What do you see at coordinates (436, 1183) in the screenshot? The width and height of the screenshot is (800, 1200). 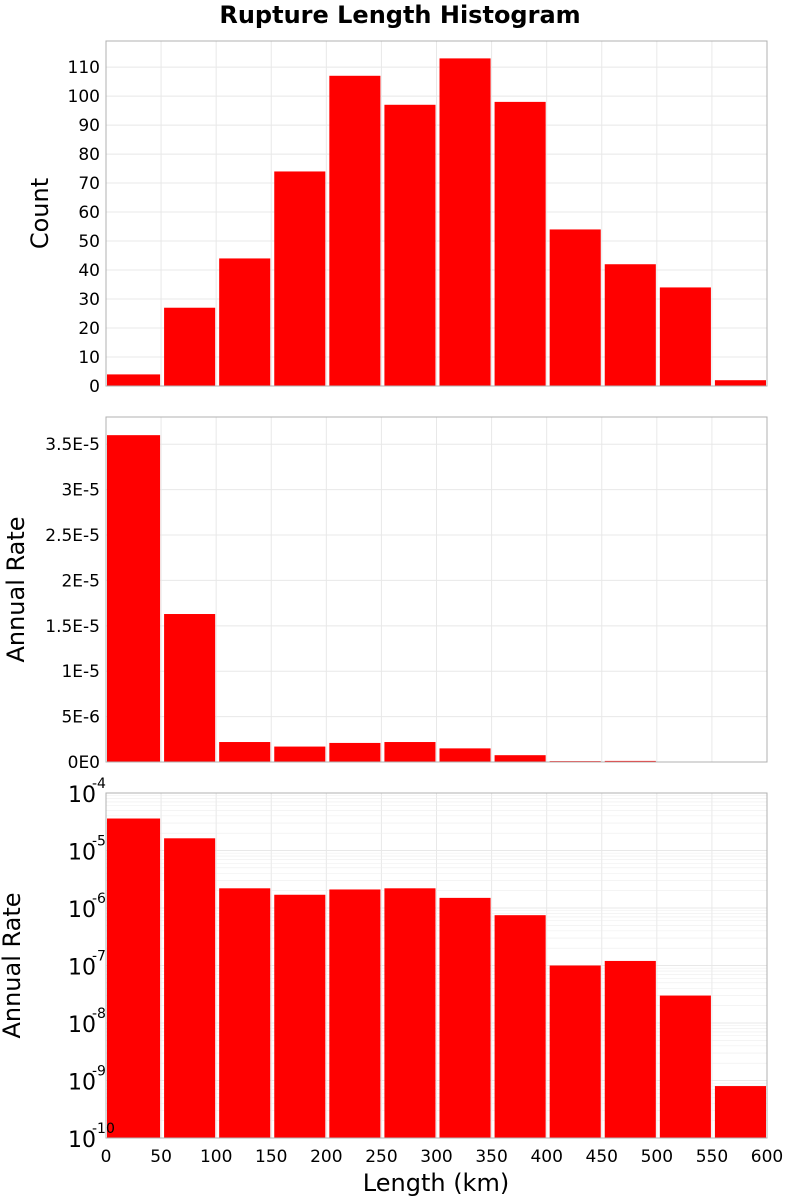 I see `x-axis-label: Length (km)` at bounding box center [436, 1183].